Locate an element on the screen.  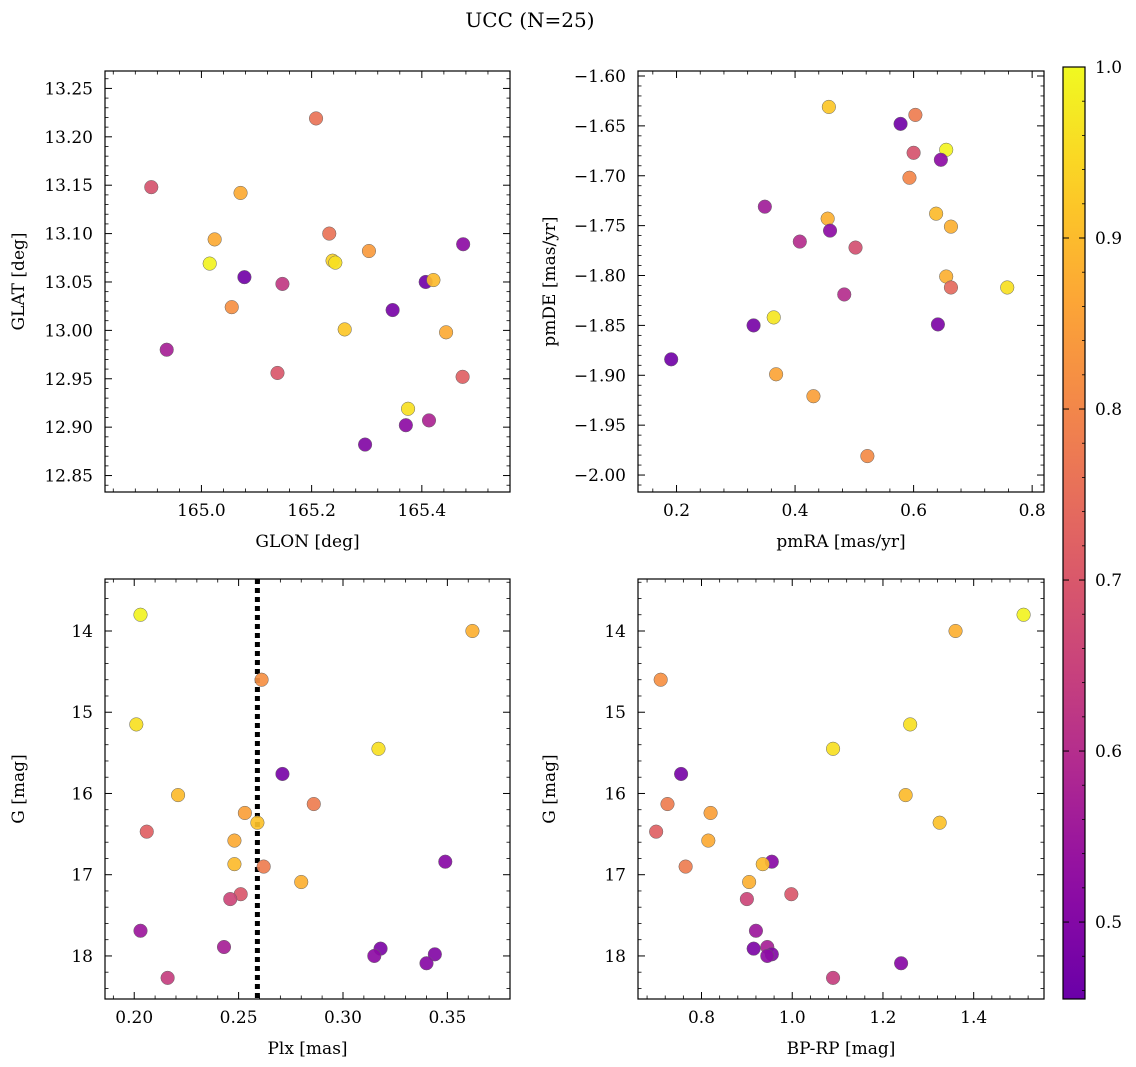
colorbar-tick-label: 0.8 is located at coordinates (1108, 410).